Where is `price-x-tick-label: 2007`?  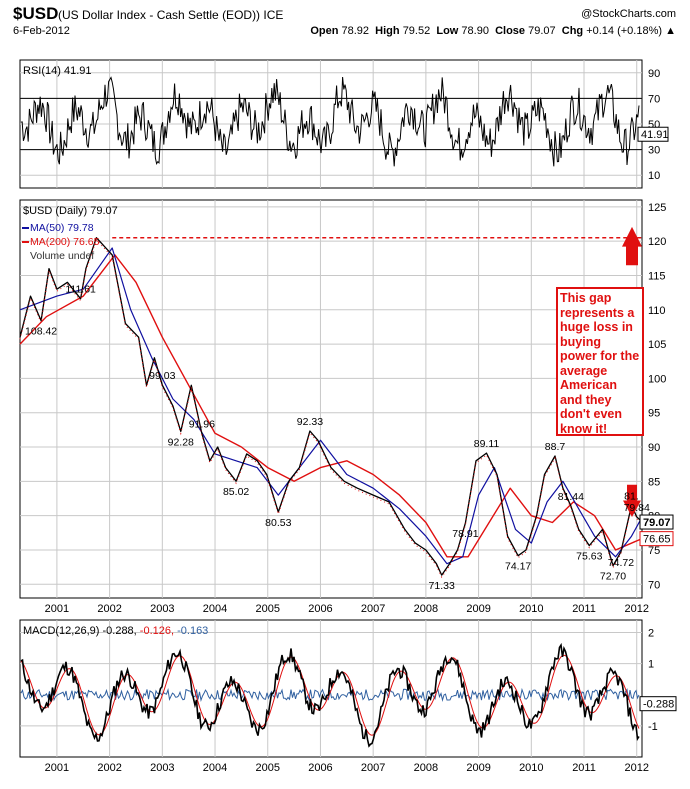 price-x-tick-label: 2007 is located at coordinates (373, 609).